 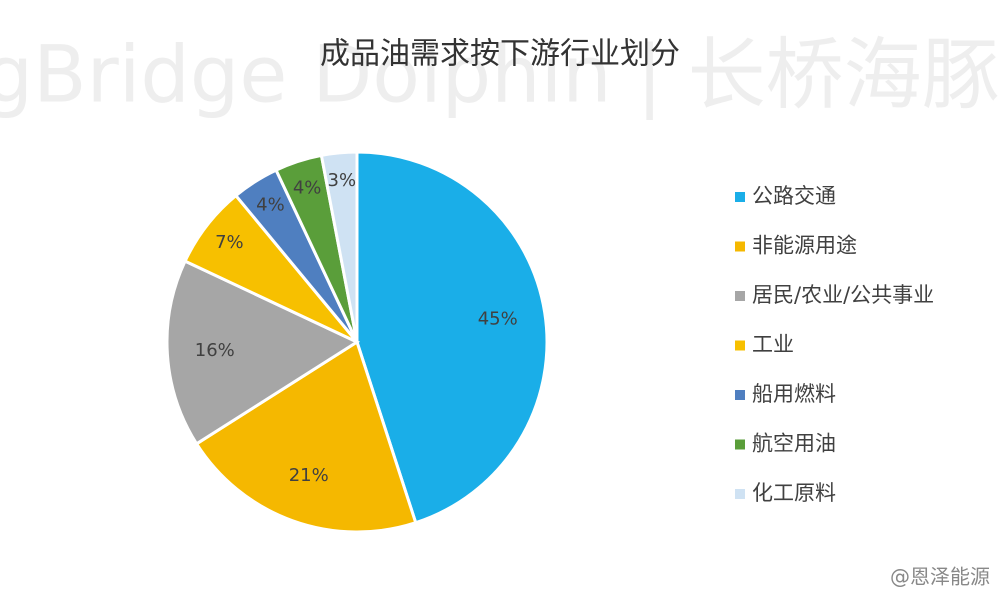 I want to click on slice-label: 21%, so click(x=309, y=475).